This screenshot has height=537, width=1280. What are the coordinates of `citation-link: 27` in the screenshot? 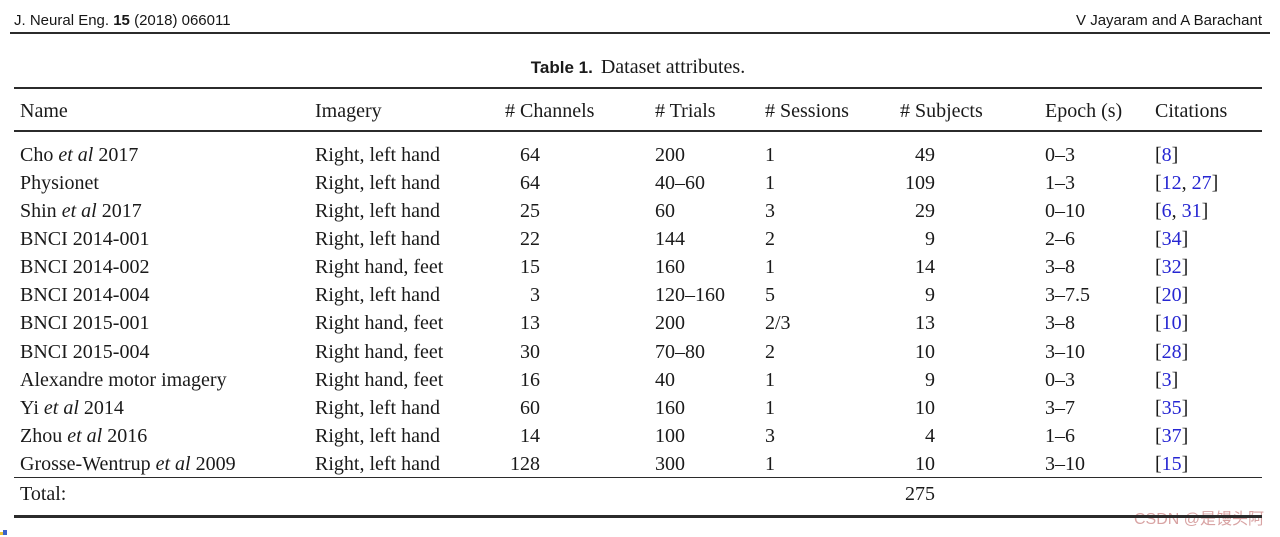 It's located at (1201, 183).